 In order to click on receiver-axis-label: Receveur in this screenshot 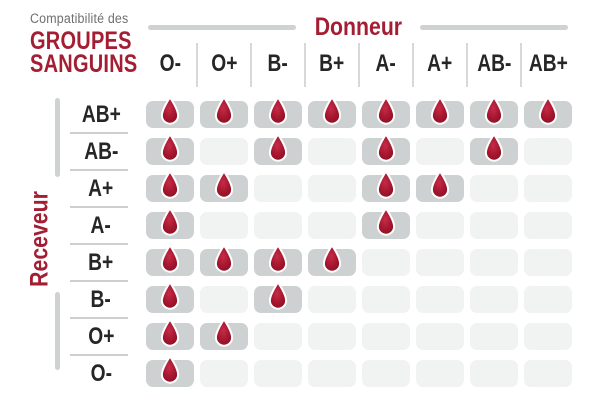, I will do `click(39, 239)`.